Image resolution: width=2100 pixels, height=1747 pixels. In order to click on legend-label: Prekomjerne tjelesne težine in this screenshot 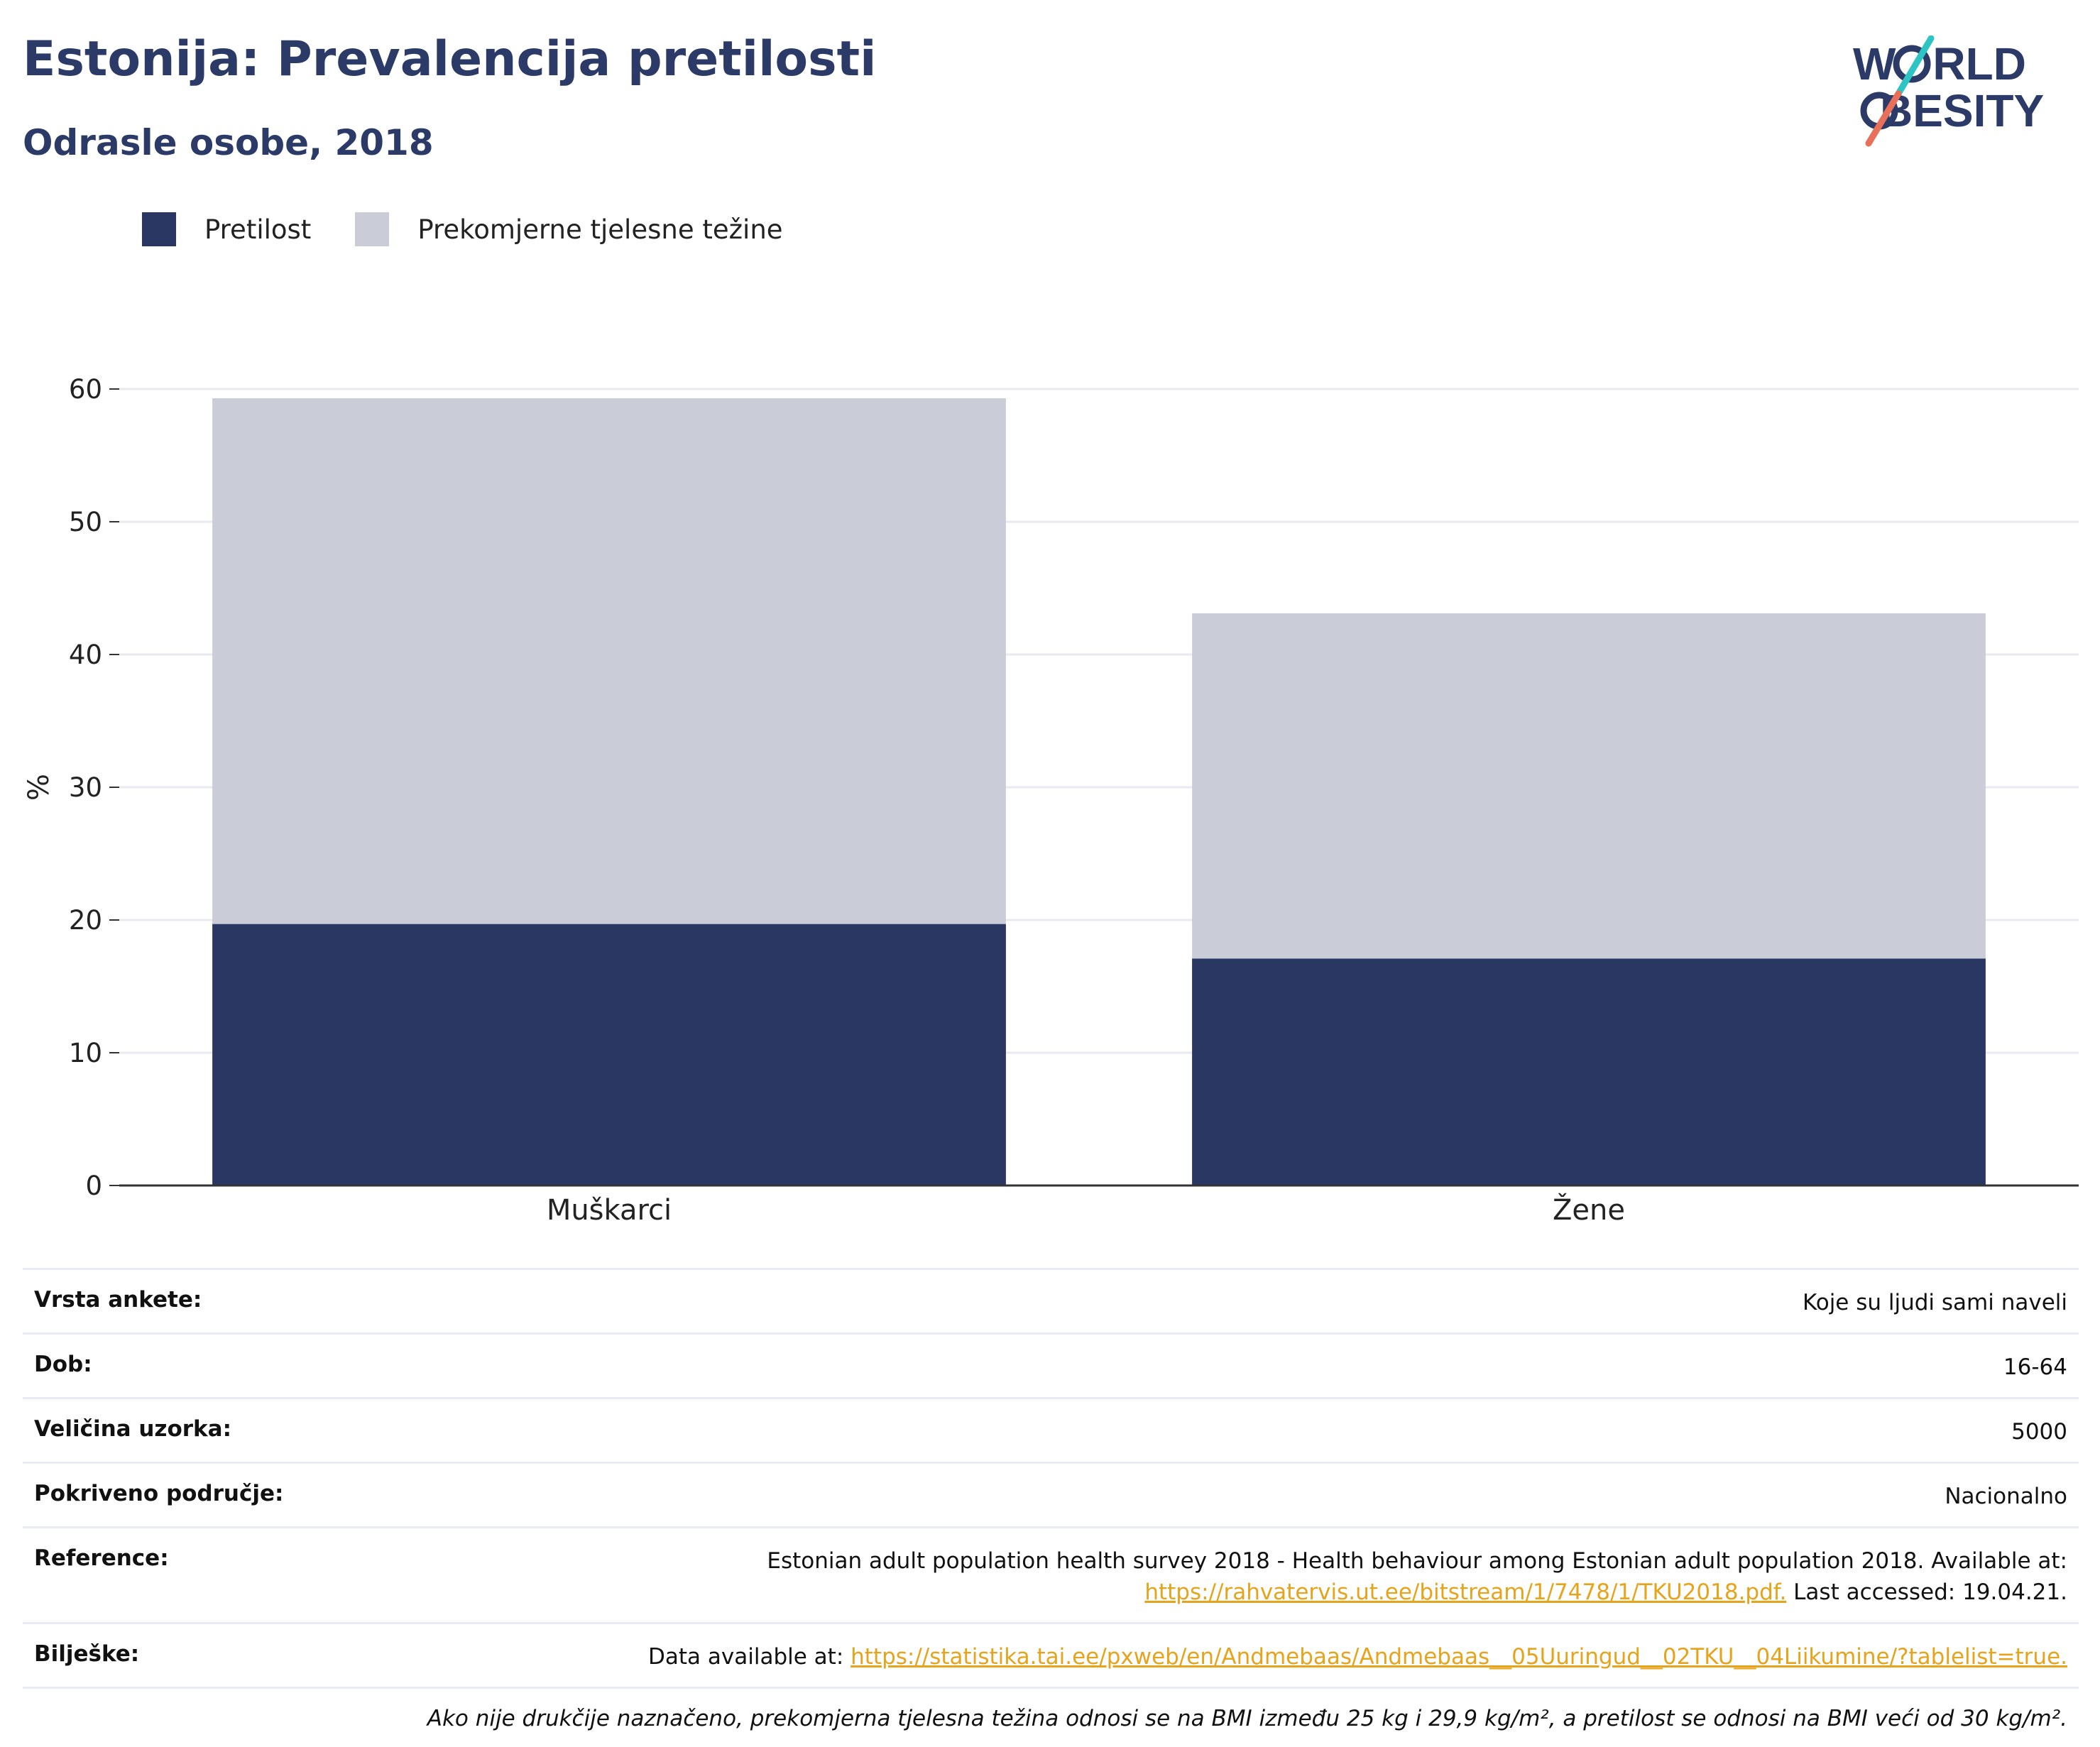, I will do `click(600, 229)`.